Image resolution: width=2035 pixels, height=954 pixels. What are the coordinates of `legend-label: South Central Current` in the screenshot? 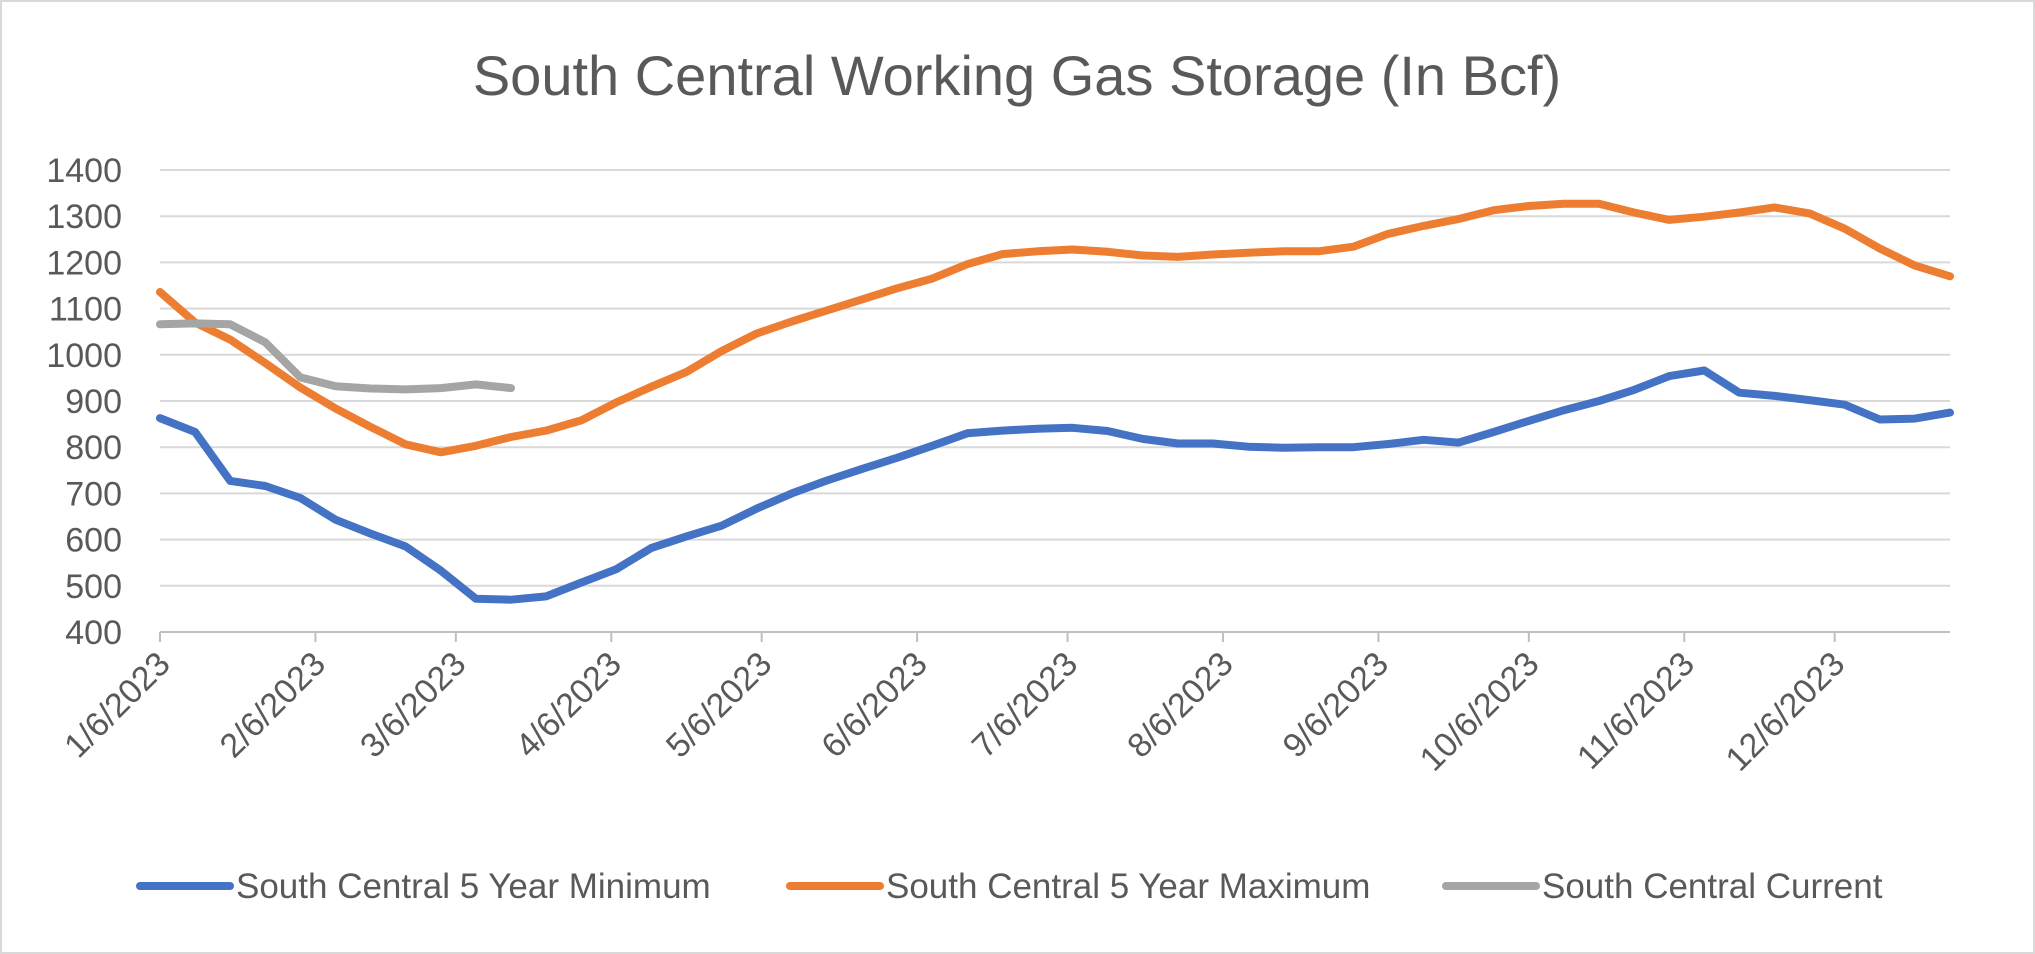 It's located at (1712, 886).